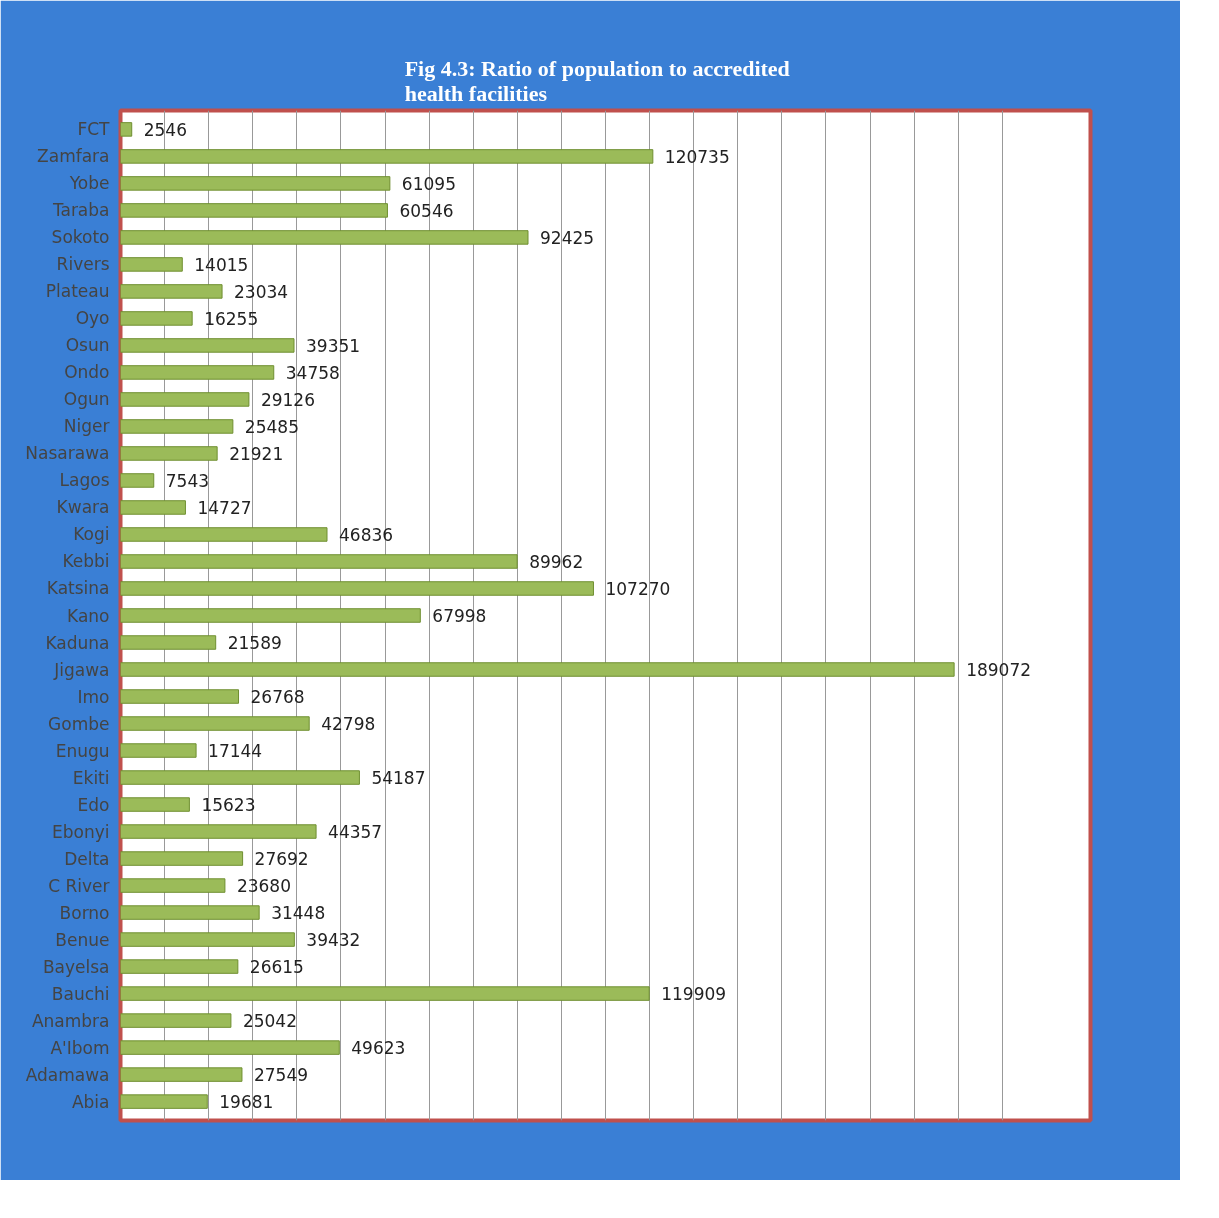 This screenshot has height=1218, width=1219. Describe the element at coordinates (87, 345) in the screenshot. I see `y-tick-label: Osun` at that location.